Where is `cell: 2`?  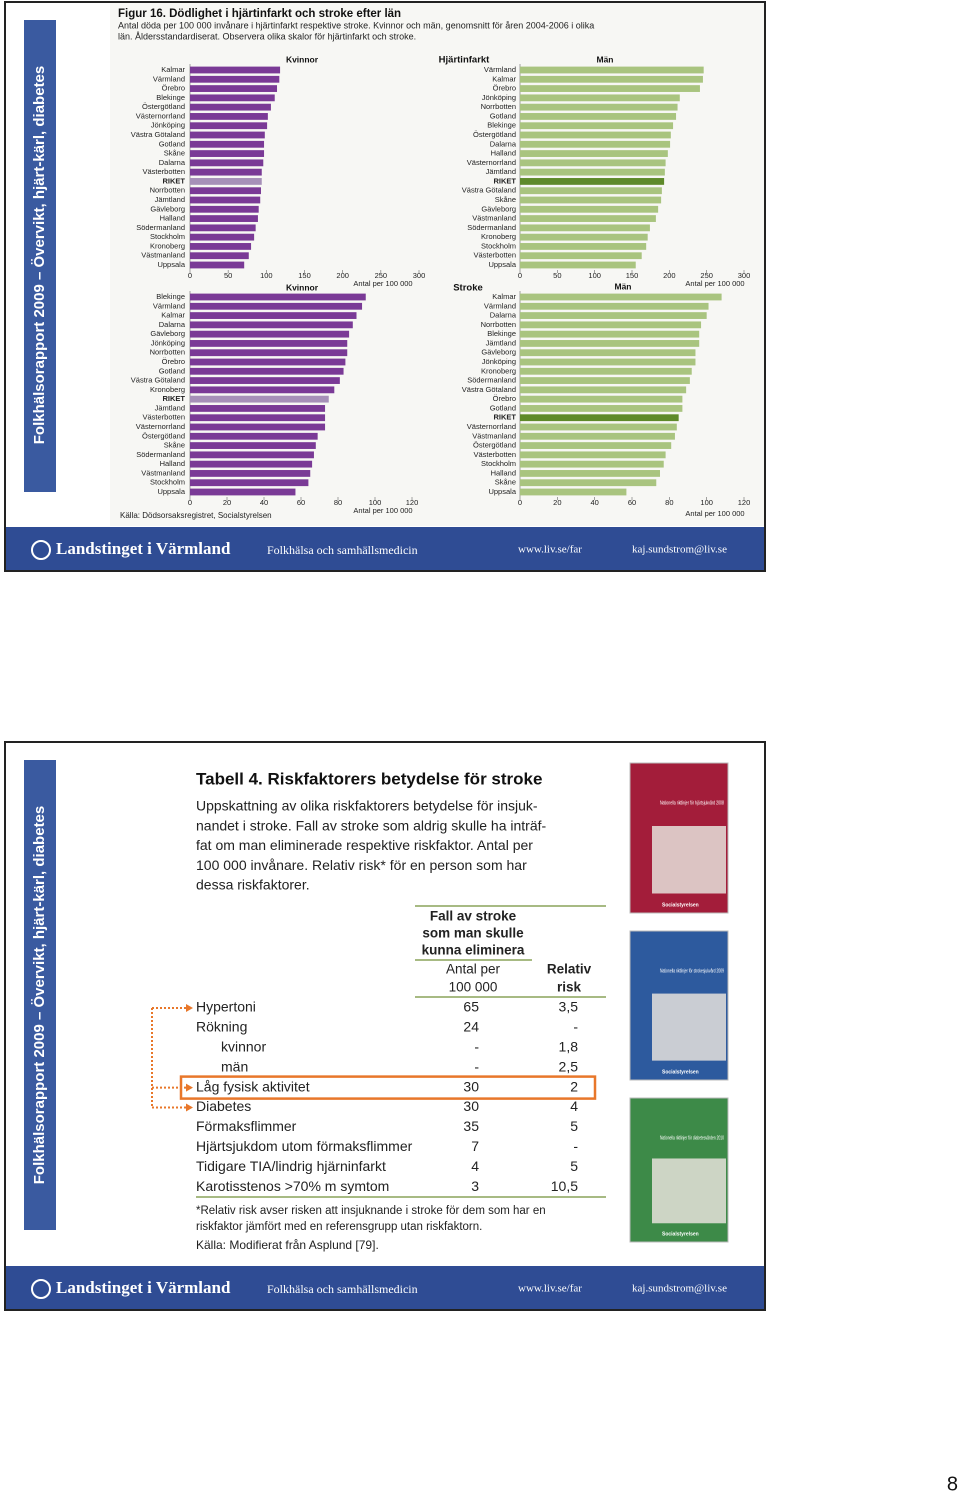 cell: 2 is located at coordinates (574, 1086).